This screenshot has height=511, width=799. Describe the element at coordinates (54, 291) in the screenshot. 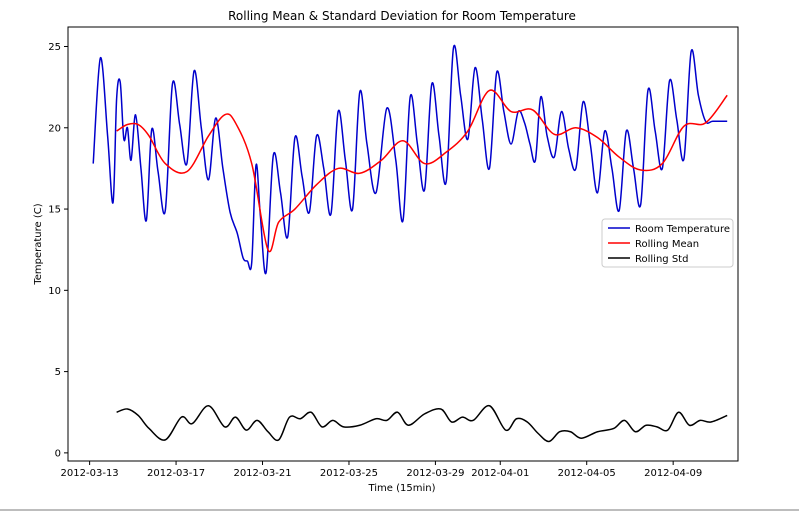

I see `y-tick-label: 10` at that location.